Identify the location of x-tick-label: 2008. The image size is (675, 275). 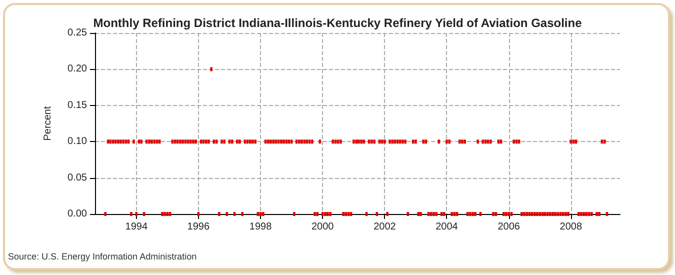
(571, 227).